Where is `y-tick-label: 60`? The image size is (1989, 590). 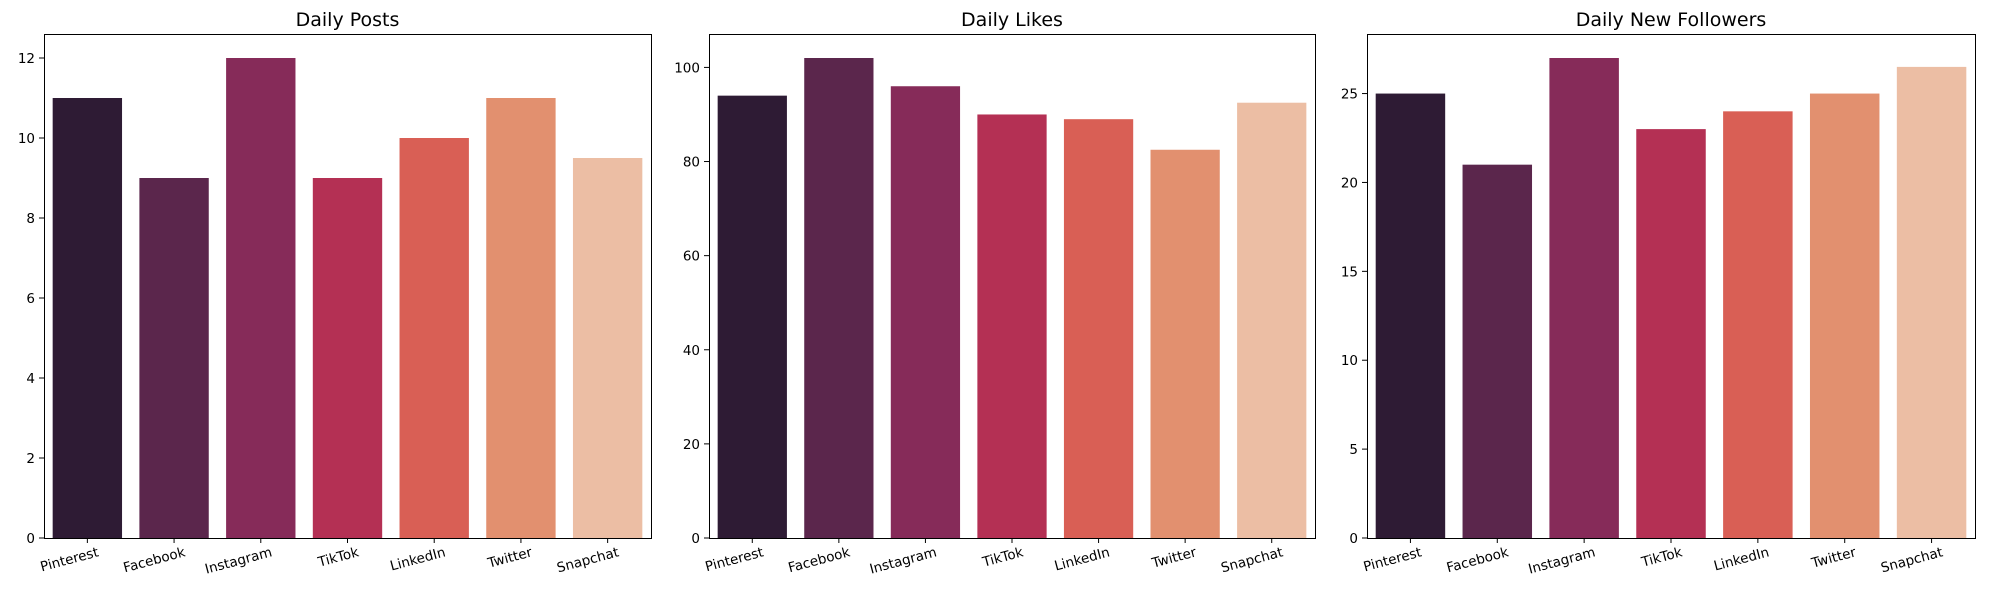 y-tick-label: 60 is located at coordinates (691, 257).